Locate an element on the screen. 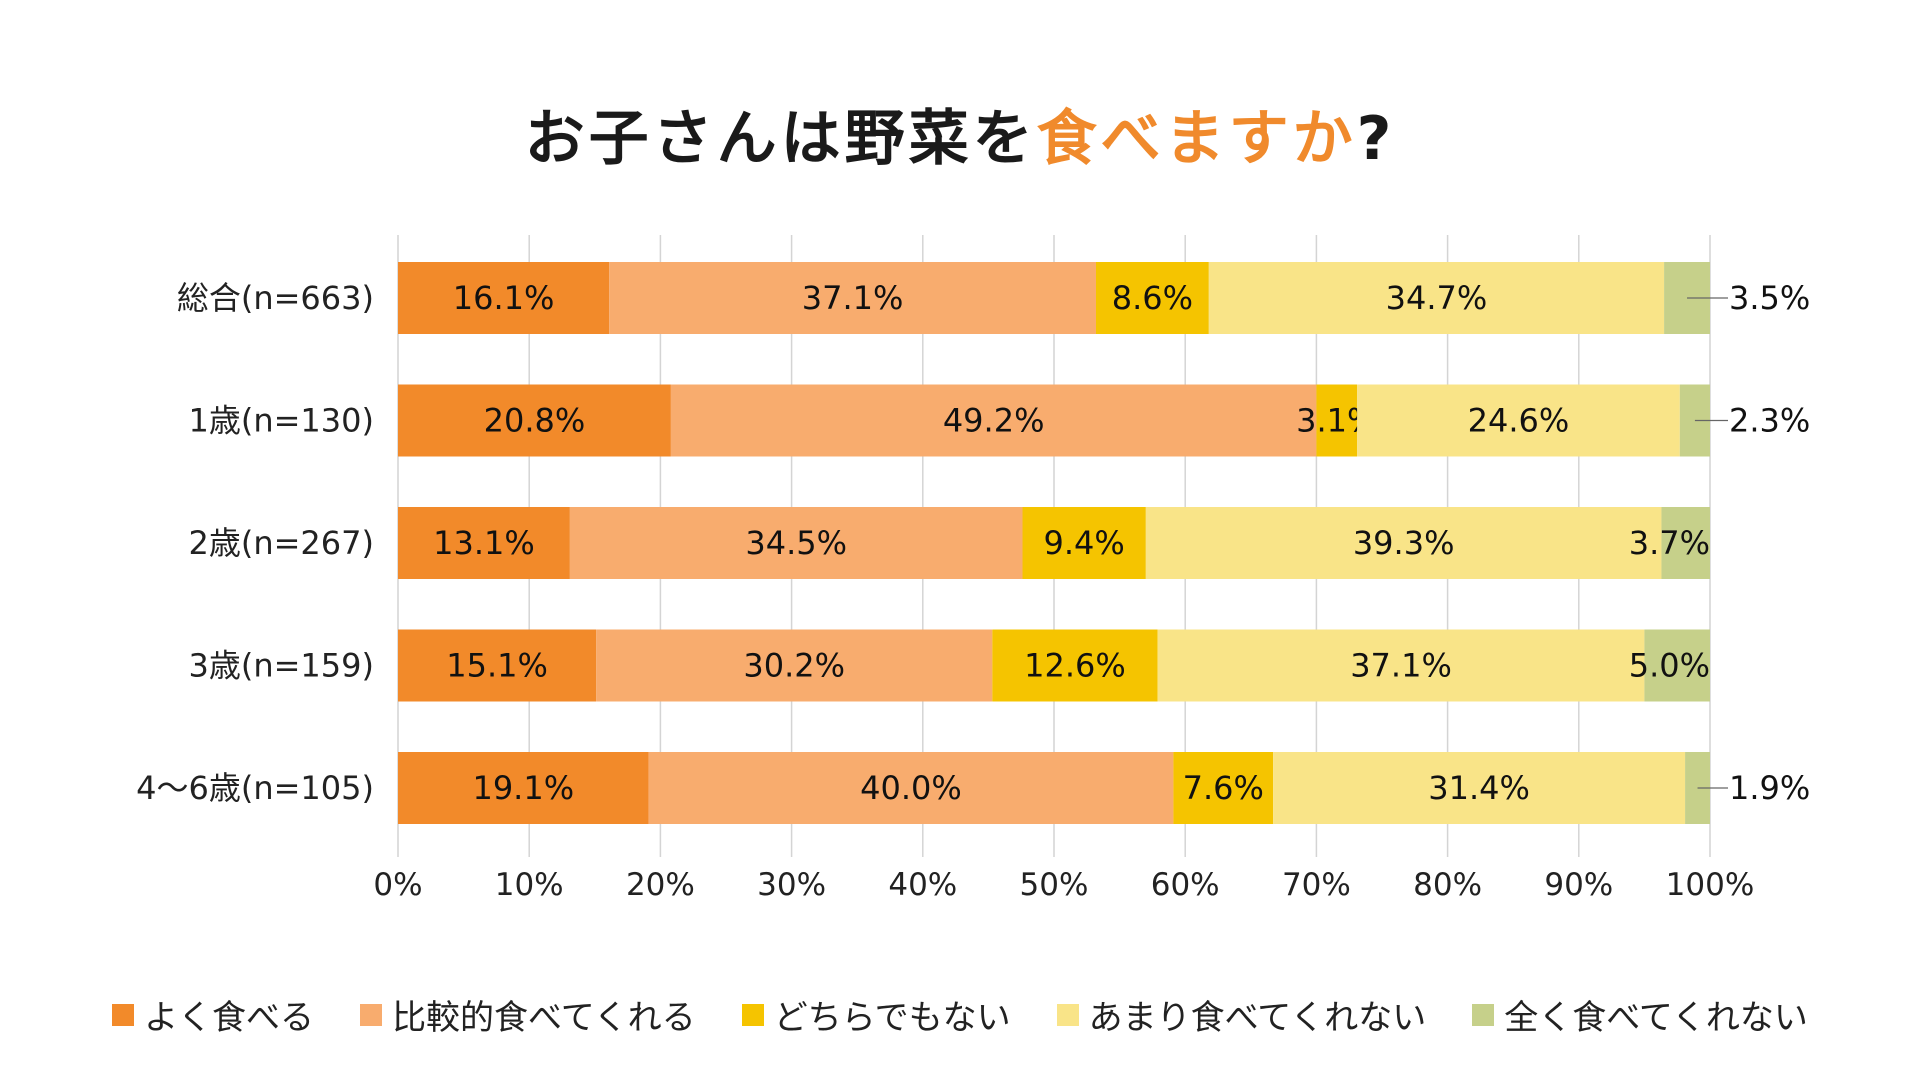  x-tick-label: 10% is located at coordinates (529, 885).